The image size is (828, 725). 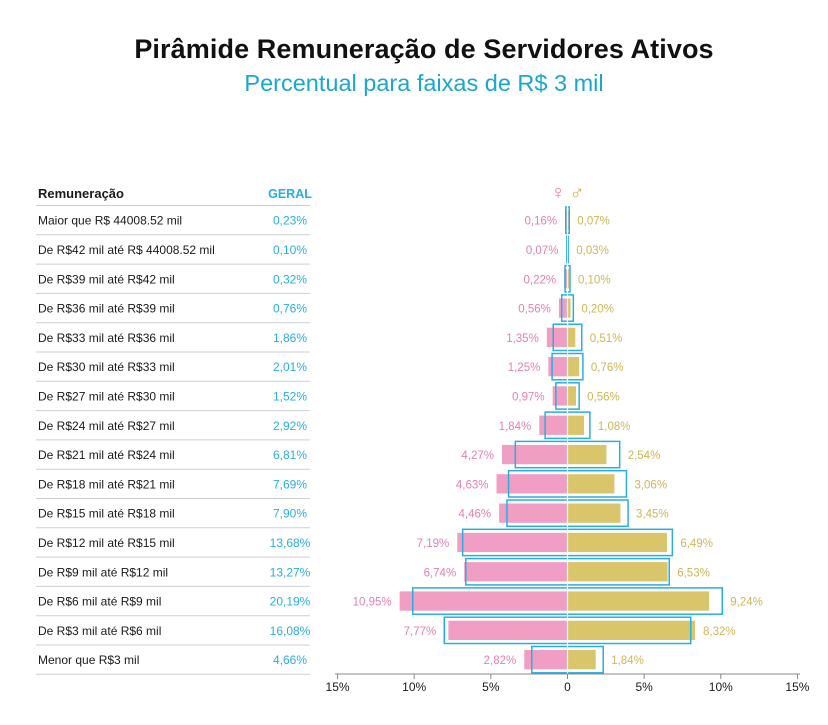 What do you see at coordinates (290, 396) in the screenshot?
I see `geral-value-label: 1,52%` at bounding box center [290, 396].